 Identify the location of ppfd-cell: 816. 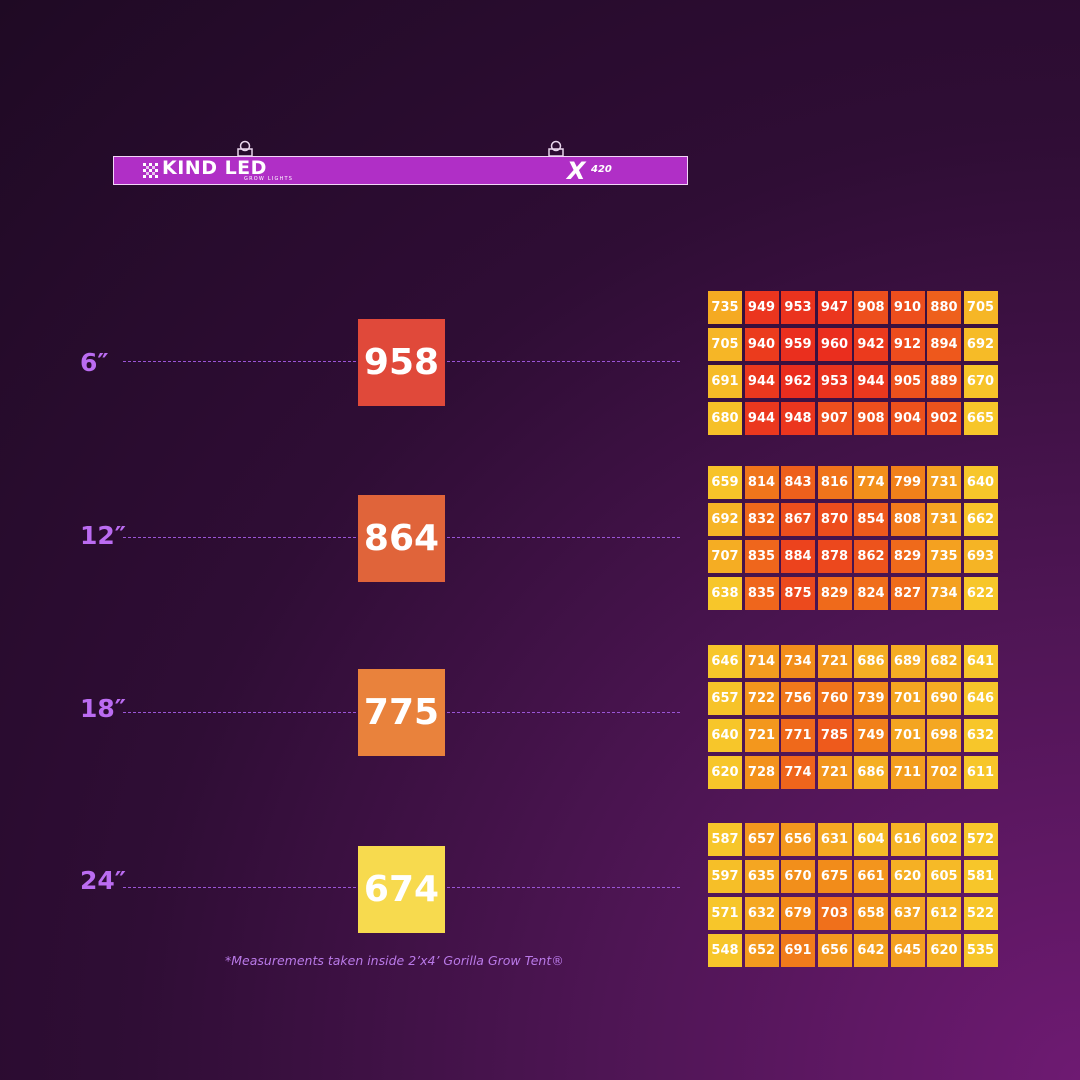
(834, 482).